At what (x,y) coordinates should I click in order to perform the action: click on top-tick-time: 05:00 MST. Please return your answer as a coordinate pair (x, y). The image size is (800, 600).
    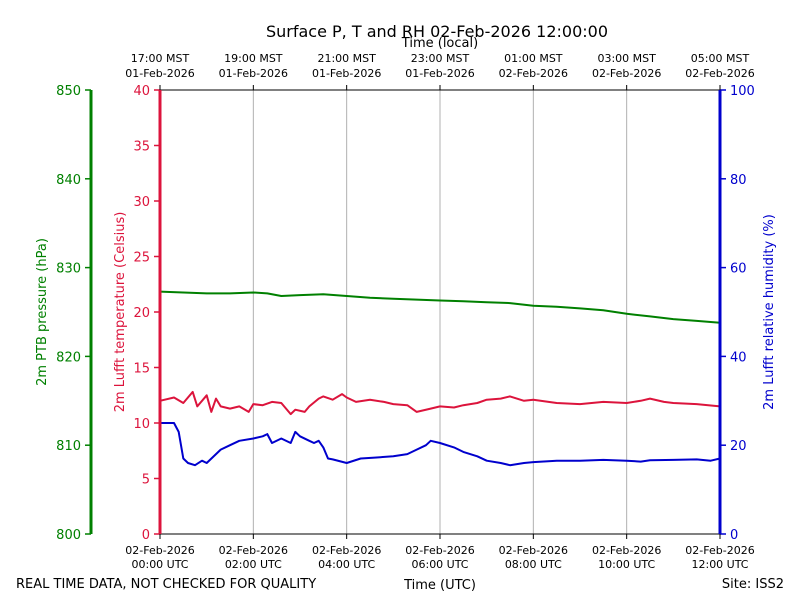
    Looking at the image, I should click on (720, 58).